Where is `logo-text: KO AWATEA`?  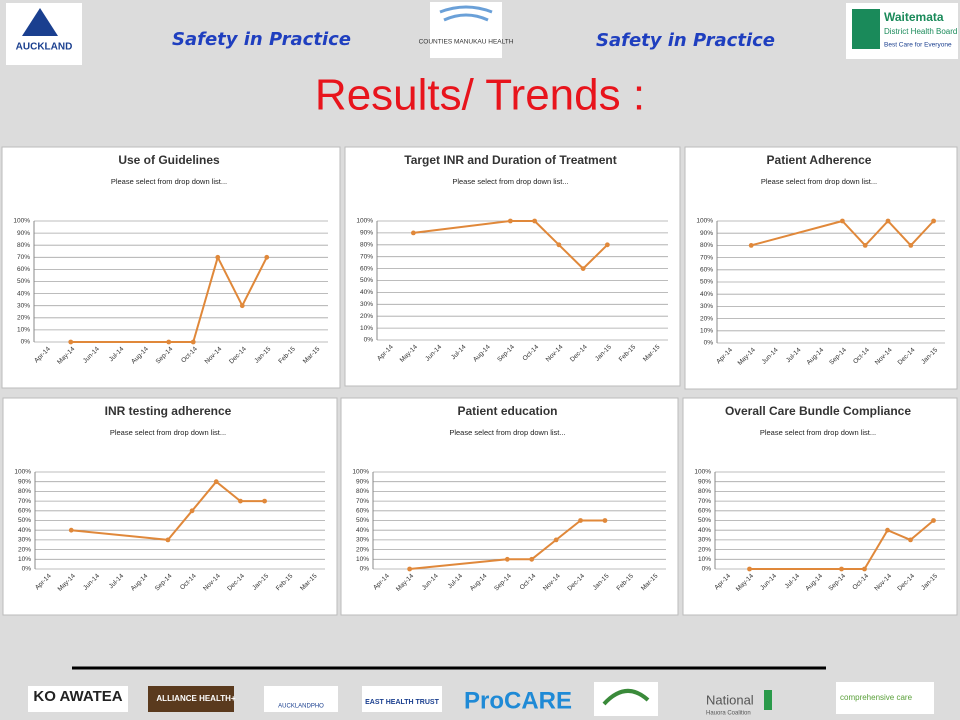
logo-text: KO AWATEA is located at coordinates (77, 696).